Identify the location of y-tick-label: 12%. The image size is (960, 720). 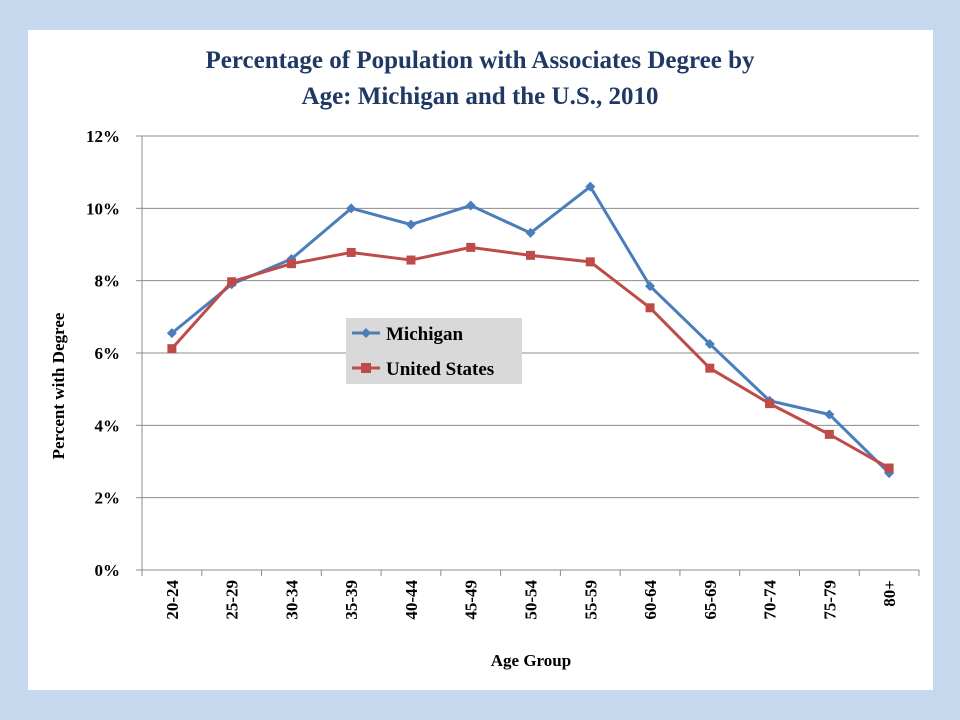
(103, 136).